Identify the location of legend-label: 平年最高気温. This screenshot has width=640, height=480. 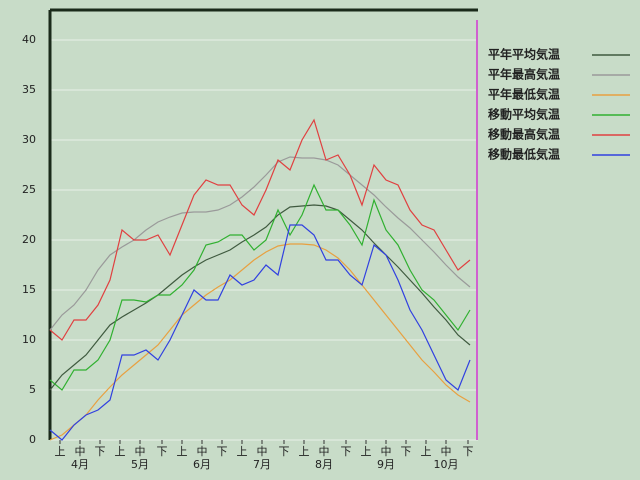
(524, 74).